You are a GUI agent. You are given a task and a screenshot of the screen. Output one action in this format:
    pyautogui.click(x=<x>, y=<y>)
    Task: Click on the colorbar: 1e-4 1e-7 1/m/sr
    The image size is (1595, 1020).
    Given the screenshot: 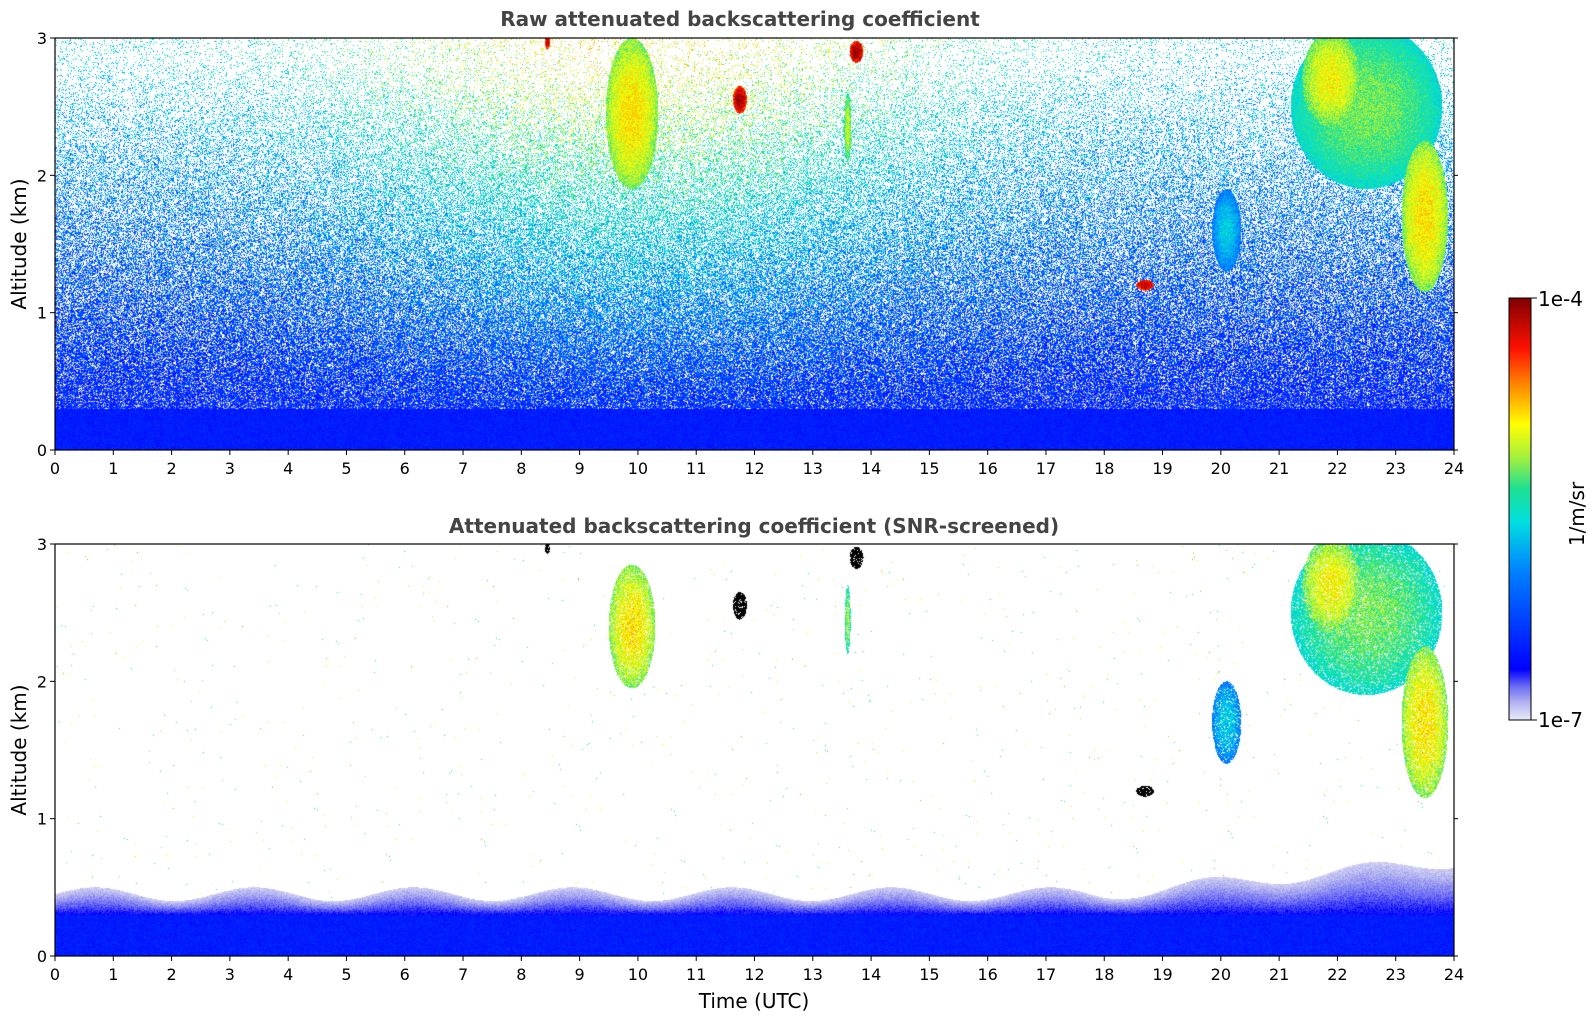 What is the action you would take?
    pyautogui.click(x=1548, y=509)
    